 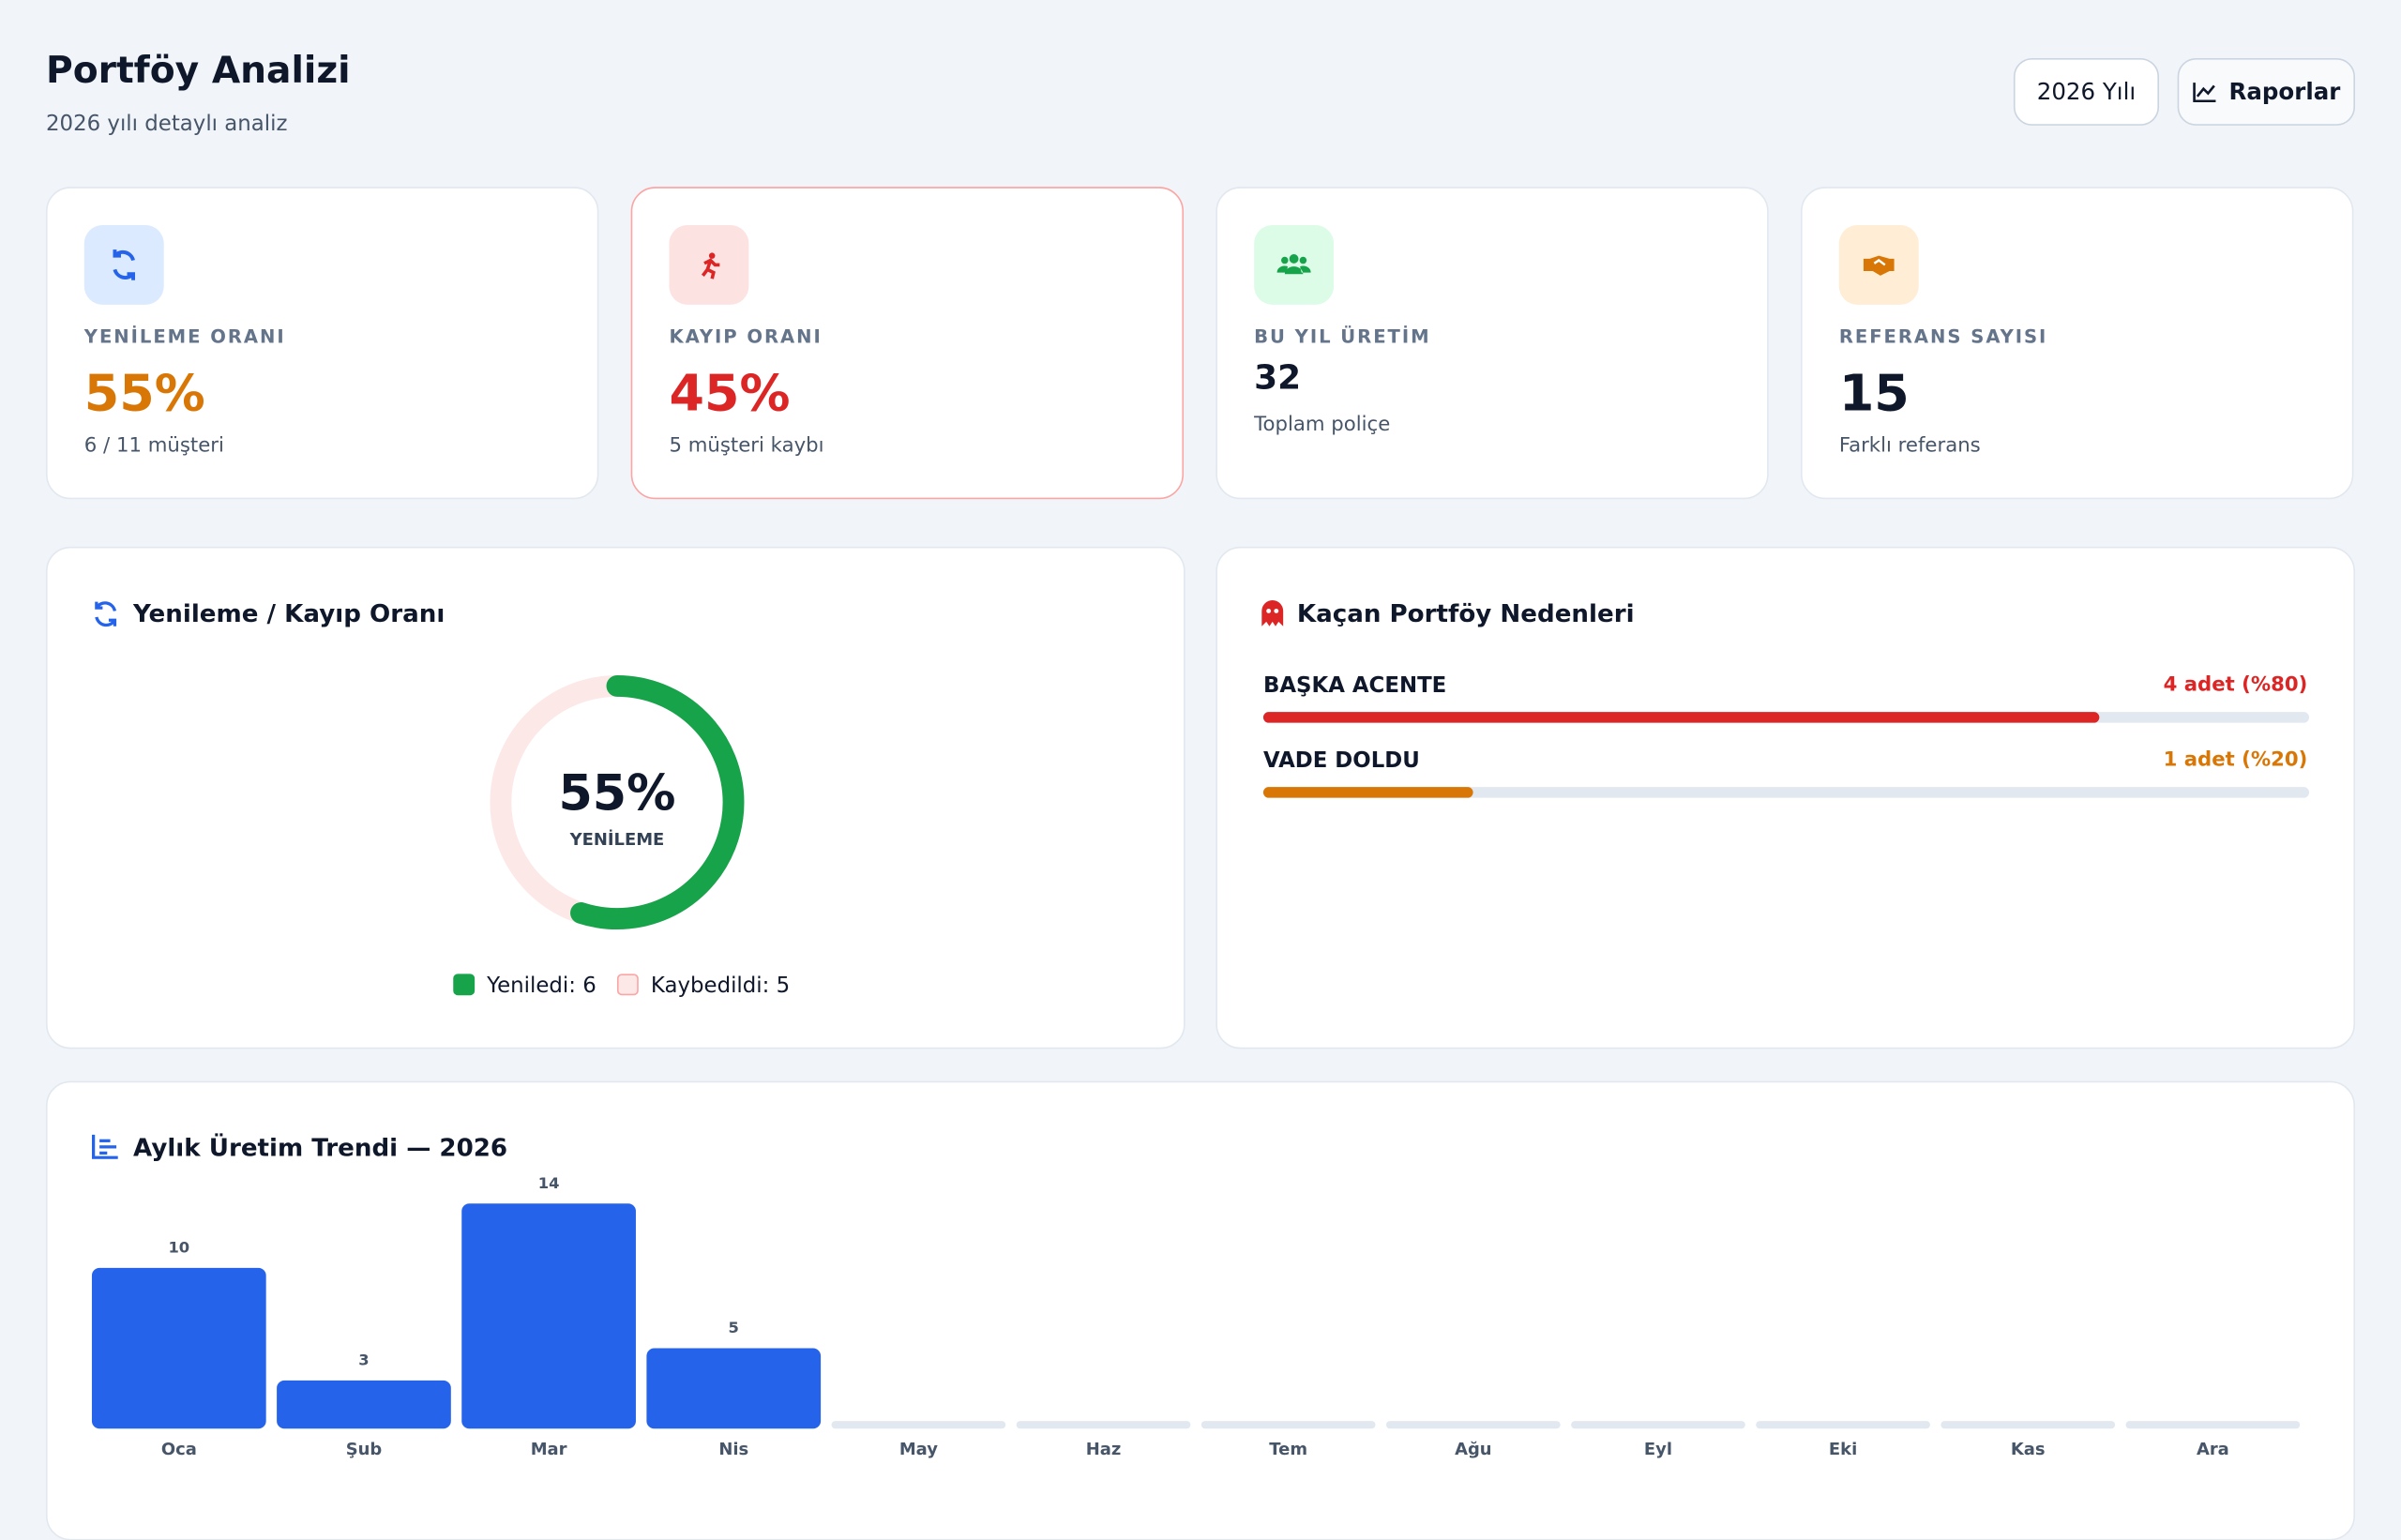 I want to click on donut: 55% YENİLEME, so click(x=617, y=802).